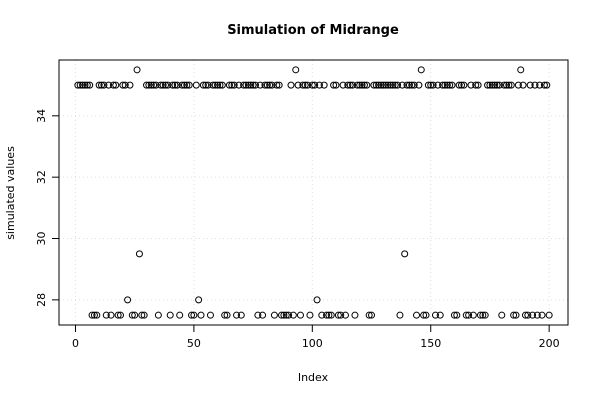 Image resolution: width=599 pixels, height=400 pixels. What do you see at coordinates (41, 300) in the screenshot?
I see `y-tick-label: 28` at bounding box center [41, 300].